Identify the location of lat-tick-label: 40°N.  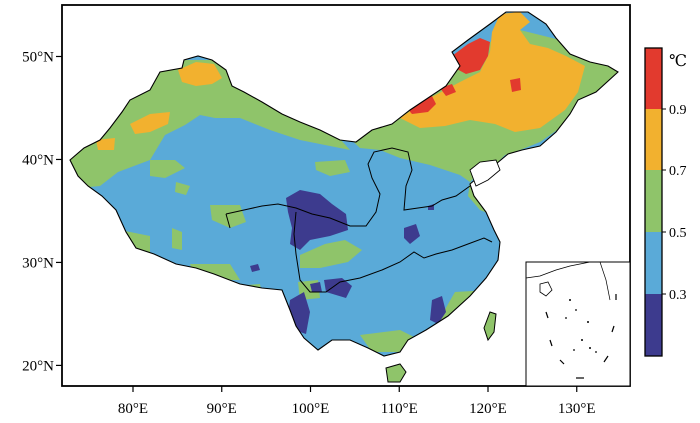
(38, 160).